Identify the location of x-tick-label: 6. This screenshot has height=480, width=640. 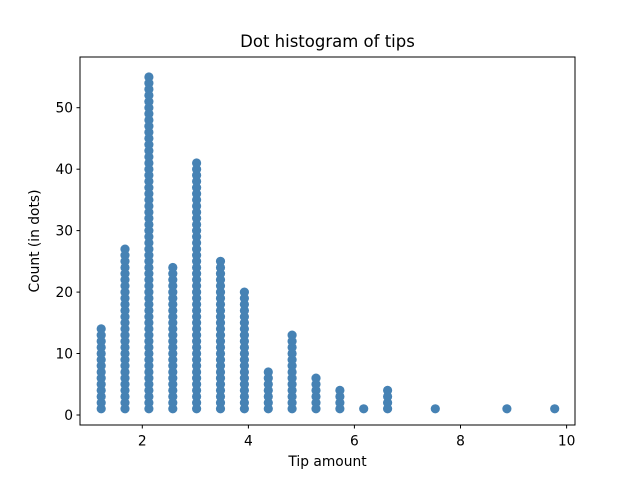
(354, 442).